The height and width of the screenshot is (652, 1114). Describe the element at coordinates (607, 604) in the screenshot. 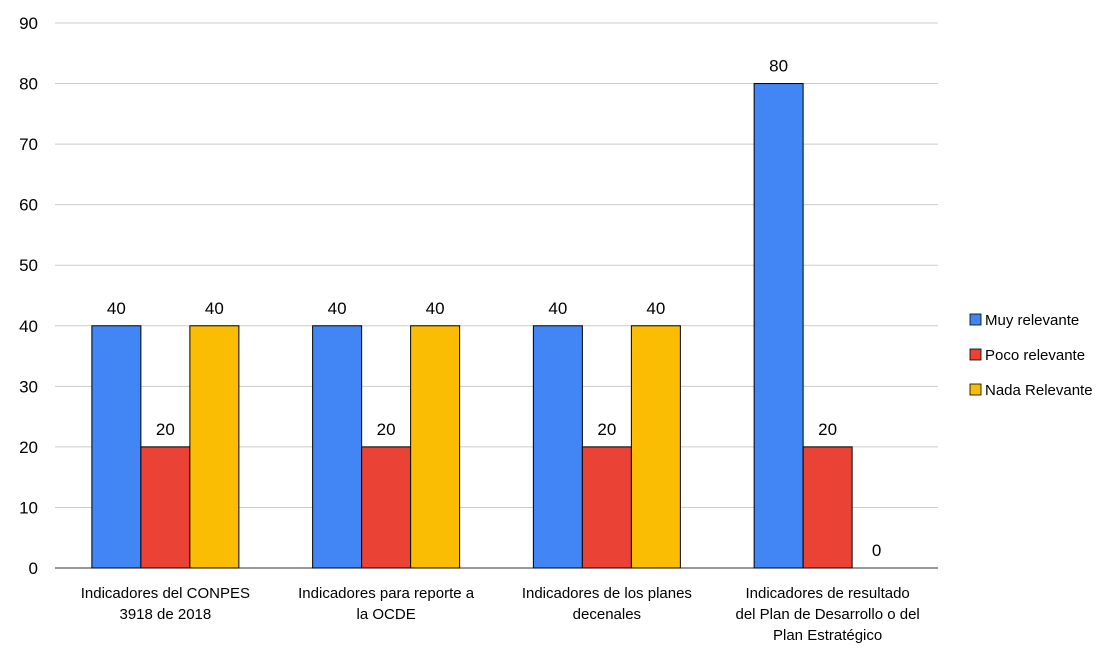

I see `category-label: Indicadores de los planes decenales` at that location.